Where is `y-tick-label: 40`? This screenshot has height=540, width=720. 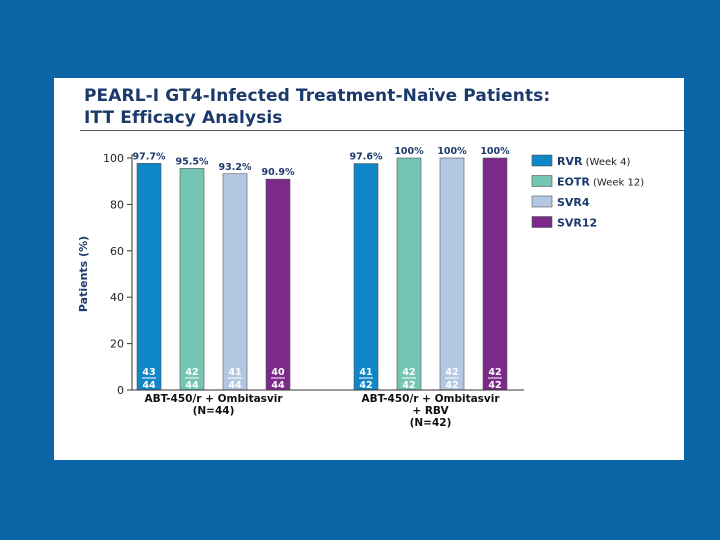 y-tick-label: 40 is located at coordinates (117, 297).